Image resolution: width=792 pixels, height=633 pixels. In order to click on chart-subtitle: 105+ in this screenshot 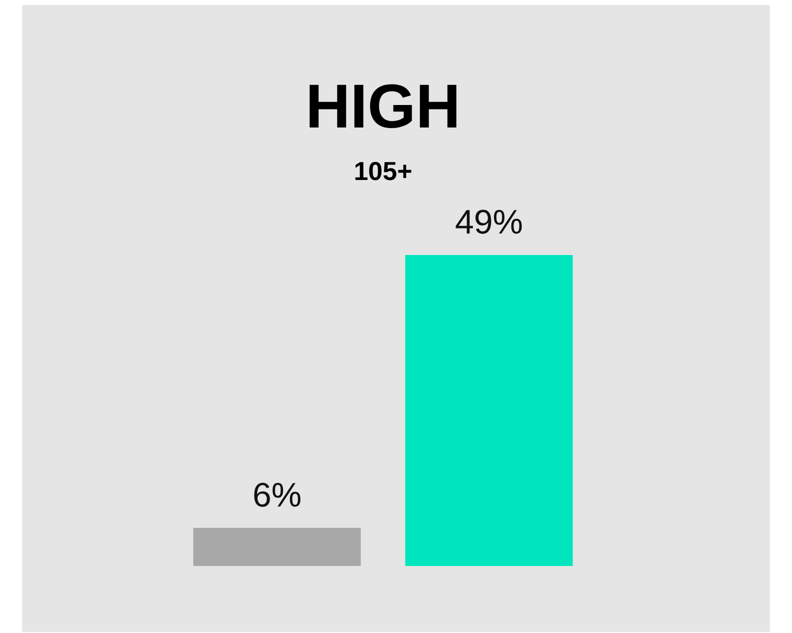, I will do `click(383, 171)`.